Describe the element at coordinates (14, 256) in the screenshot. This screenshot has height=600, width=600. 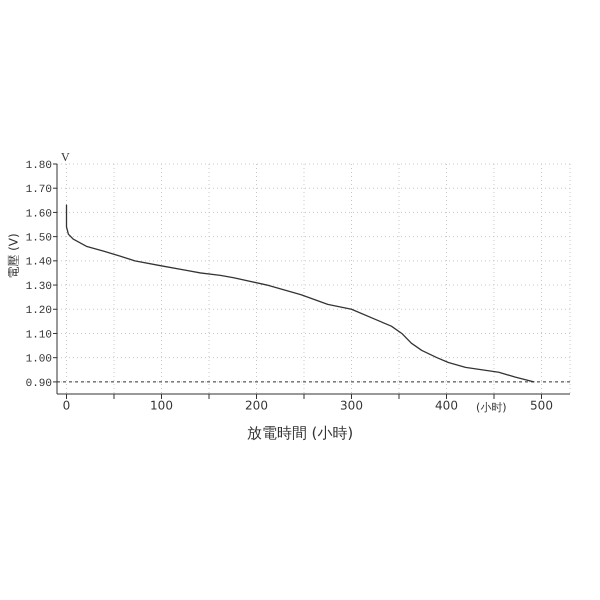
I see `y-axis-title: 電壓 (V)` at that location.